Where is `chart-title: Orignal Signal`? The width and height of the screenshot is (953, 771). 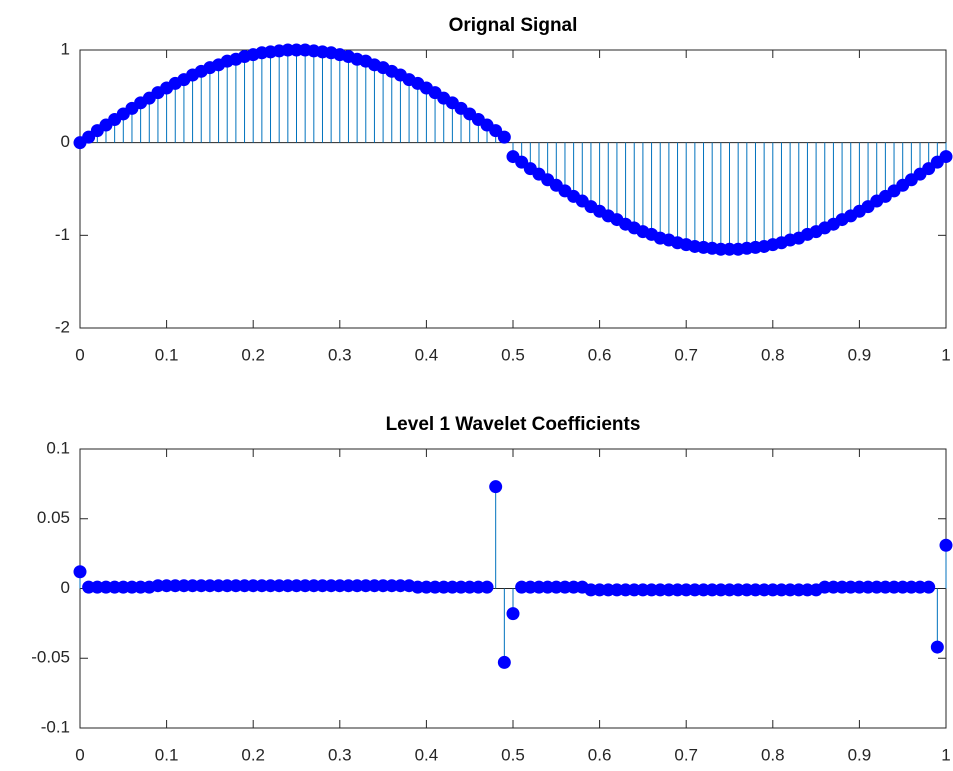 chart-title: Orignal Signal is located at coordinates (513, 25).